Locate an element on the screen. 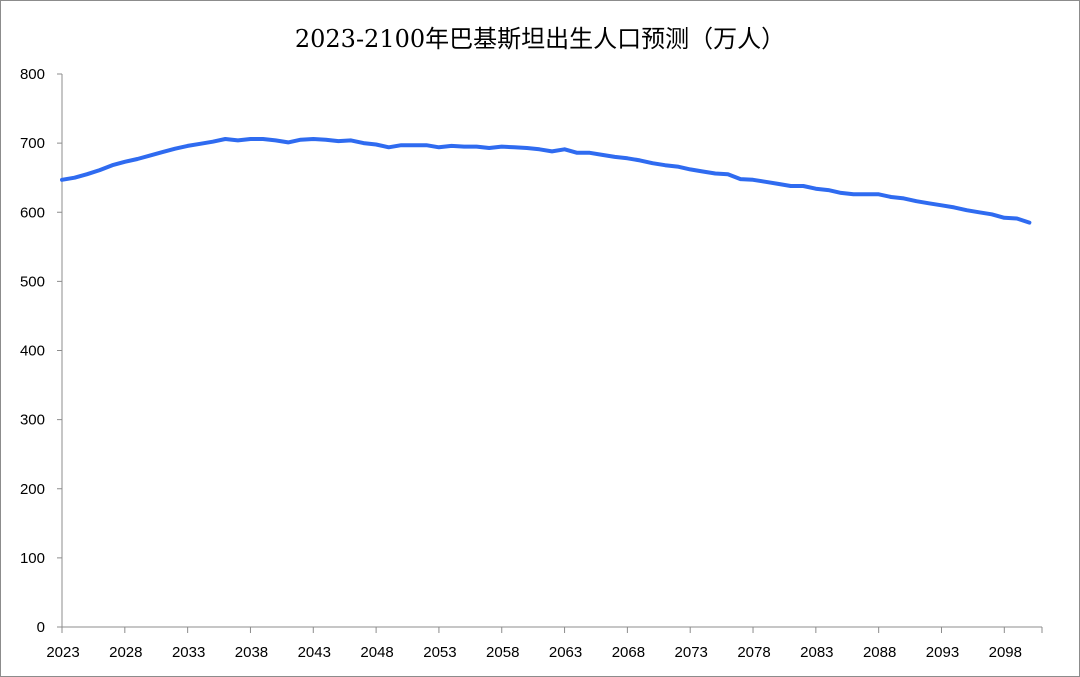 The image size is (1080, 677). x-tick-label: 2048 is located at coordinates (376, 652).